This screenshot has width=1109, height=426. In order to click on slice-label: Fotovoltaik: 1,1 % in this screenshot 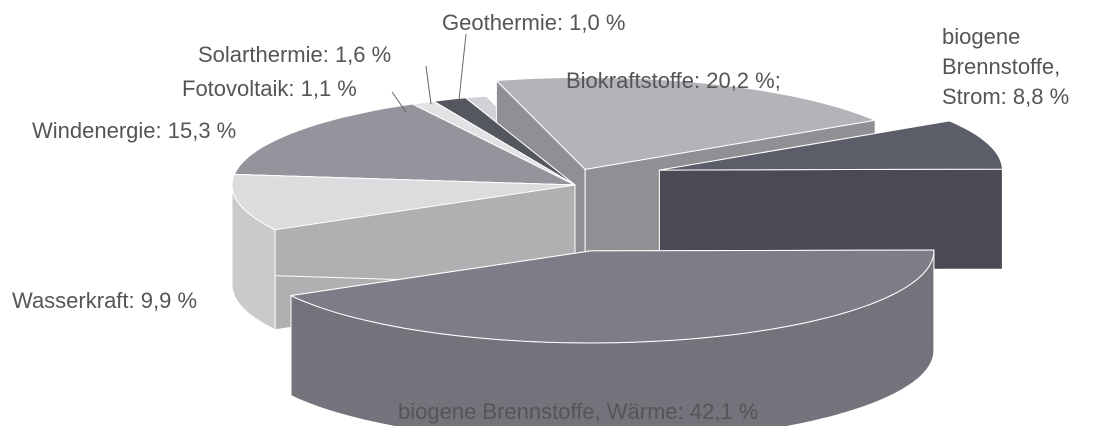, I will do `click(269, 88)`.